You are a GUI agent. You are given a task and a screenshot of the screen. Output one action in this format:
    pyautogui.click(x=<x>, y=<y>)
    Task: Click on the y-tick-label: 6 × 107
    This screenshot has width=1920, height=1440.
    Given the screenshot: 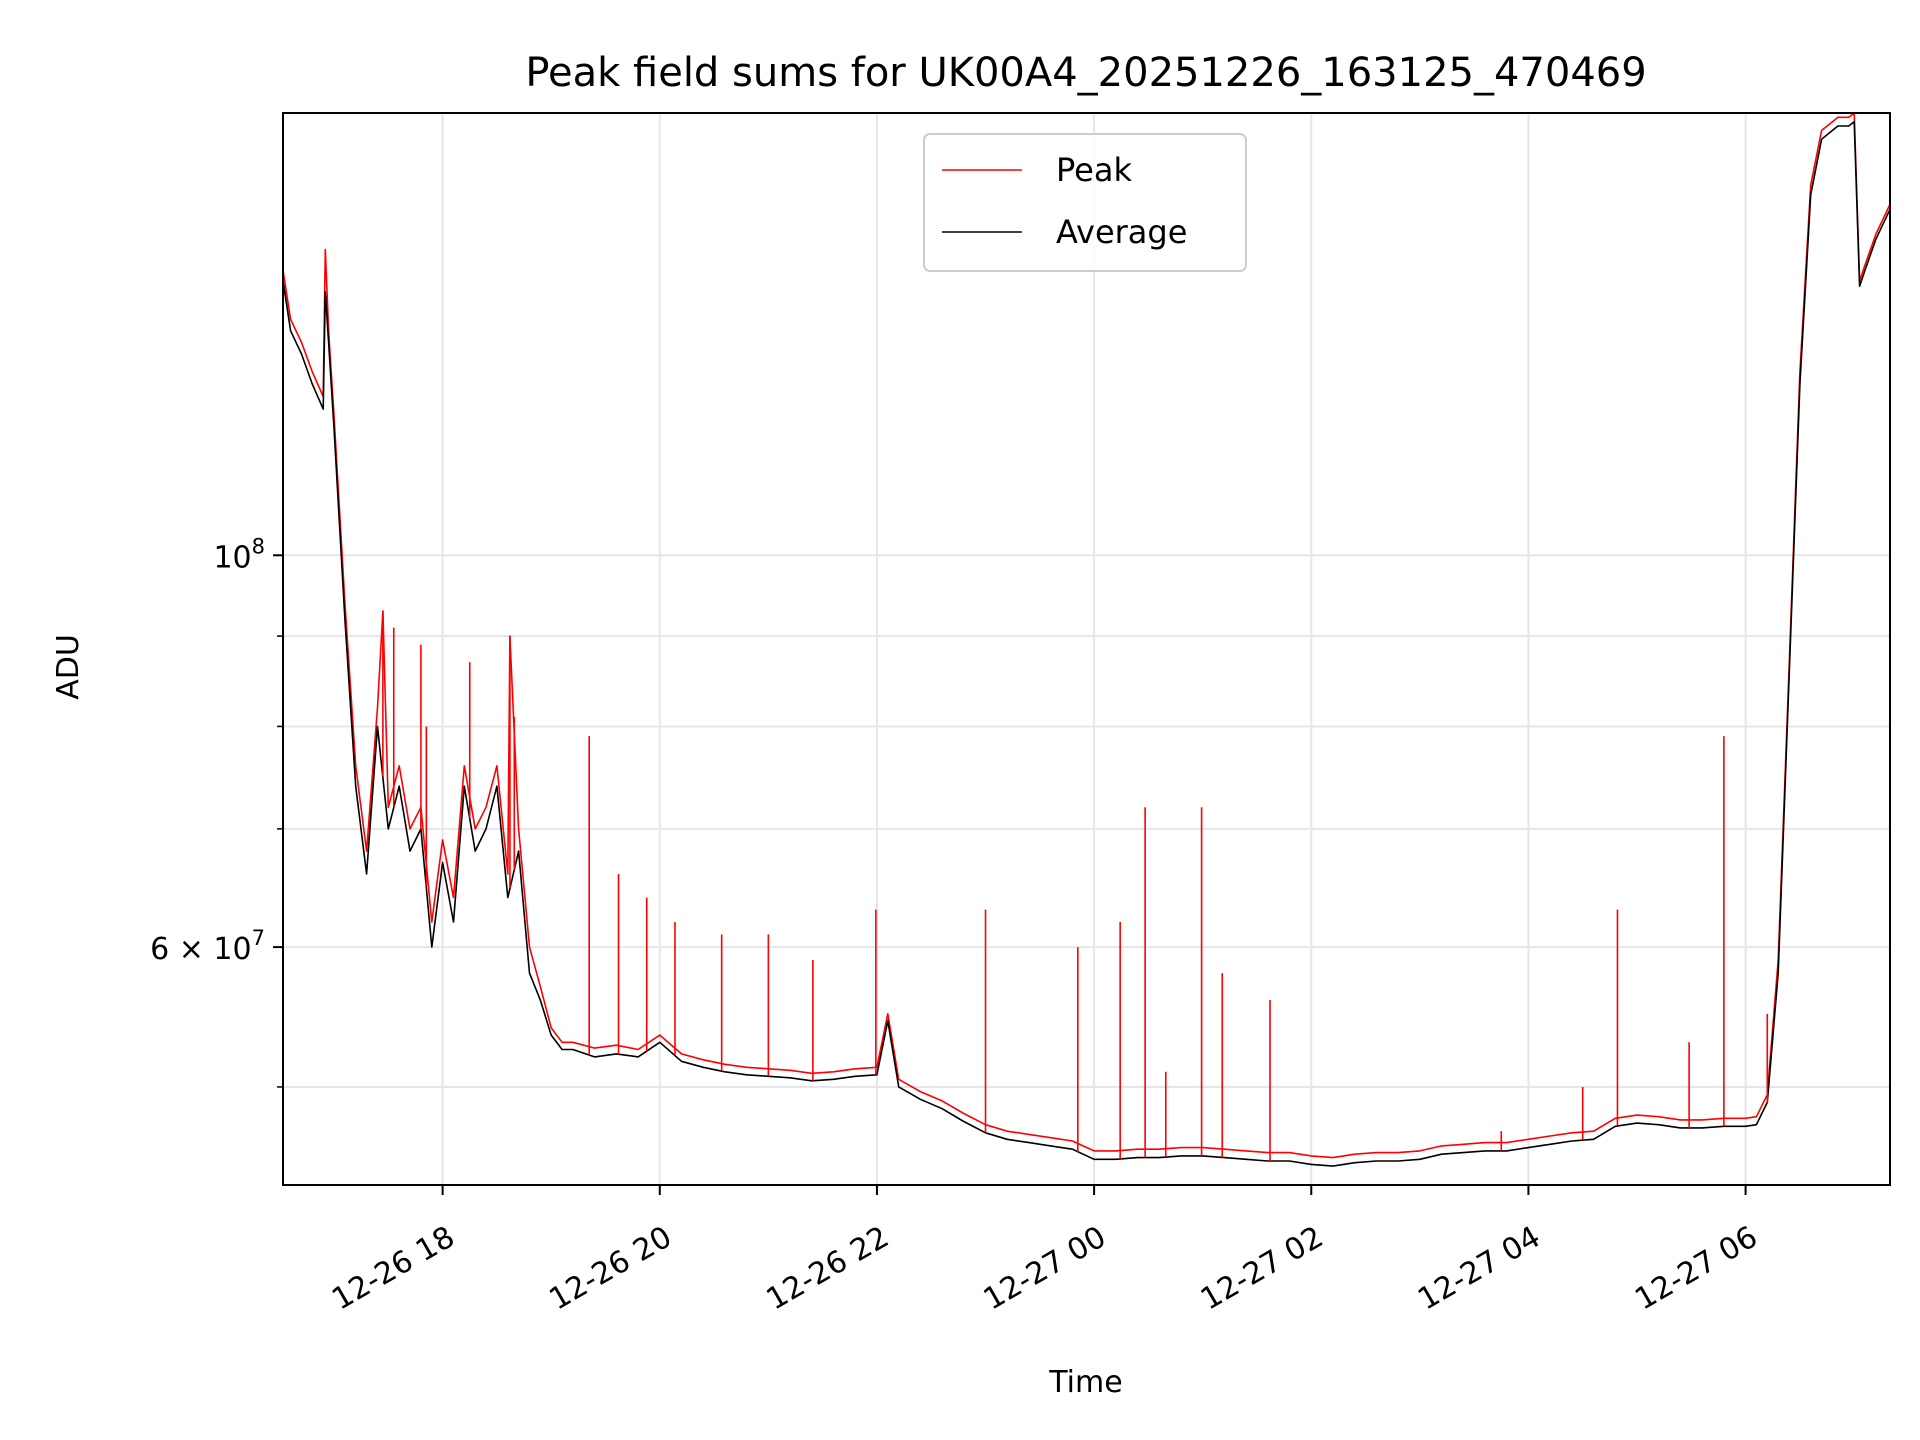 What is the action you would take?
    pyautogui.click(x=207, y=946)
    